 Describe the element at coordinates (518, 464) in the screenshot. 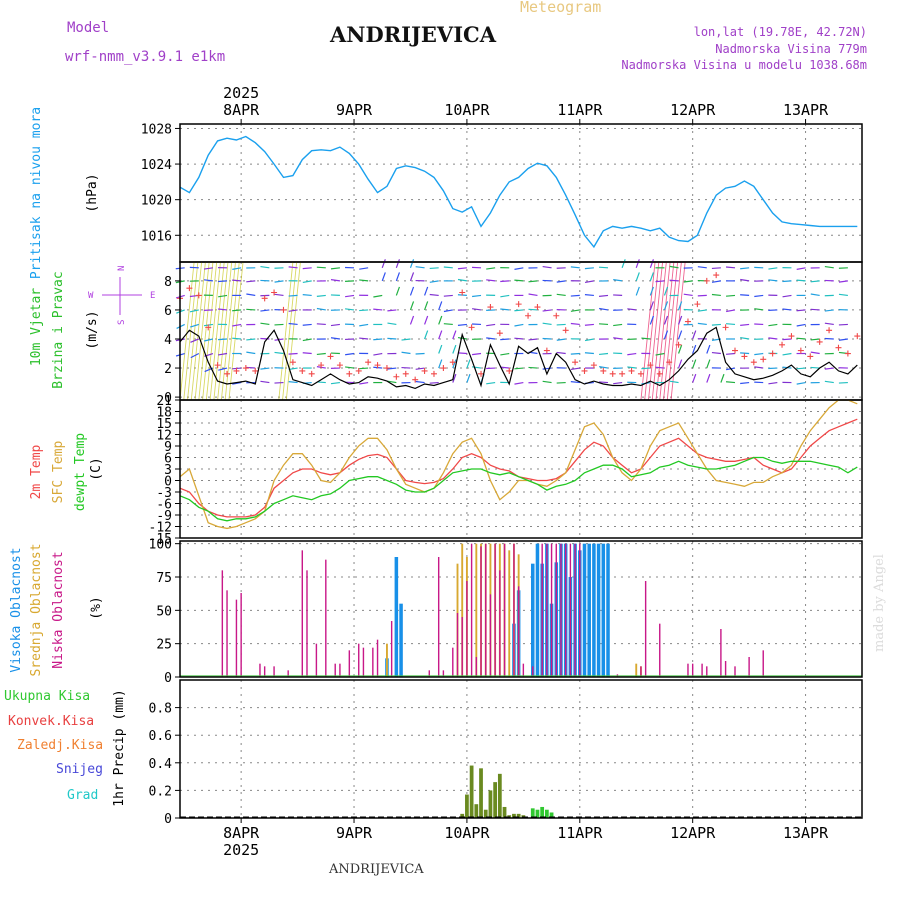

I see `temp_sfc-line` at that location.